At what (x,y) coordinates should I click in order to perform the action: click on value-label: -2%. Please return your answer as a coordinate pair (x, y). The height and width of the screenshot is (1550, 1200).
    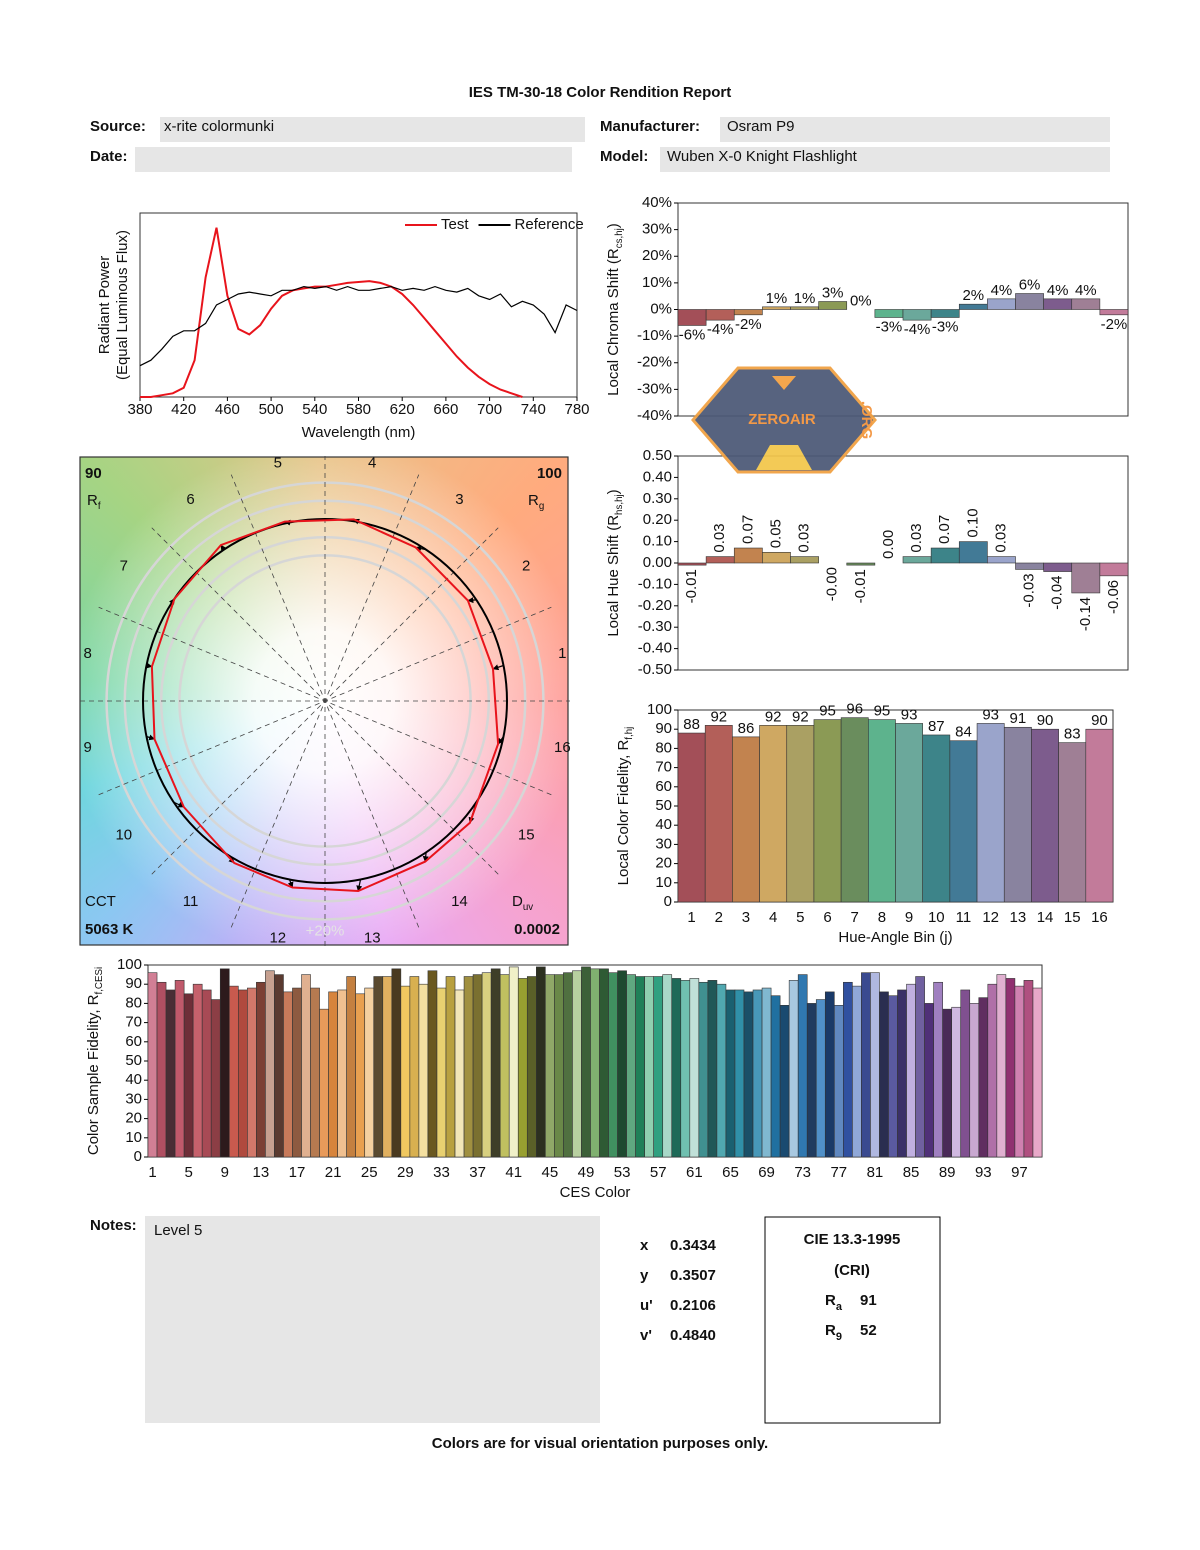
    Looking at the image, I should click on (1114, 324).